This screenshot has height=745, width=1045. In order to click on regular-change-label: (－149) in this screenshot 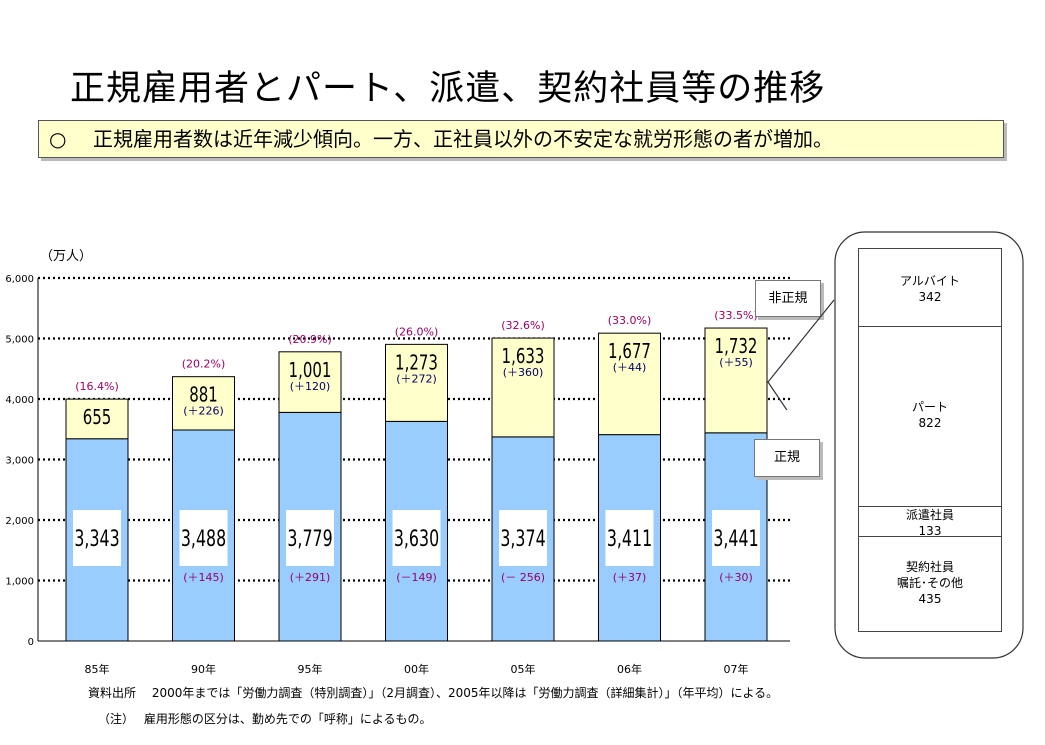, I will do `click(416, 577)`.